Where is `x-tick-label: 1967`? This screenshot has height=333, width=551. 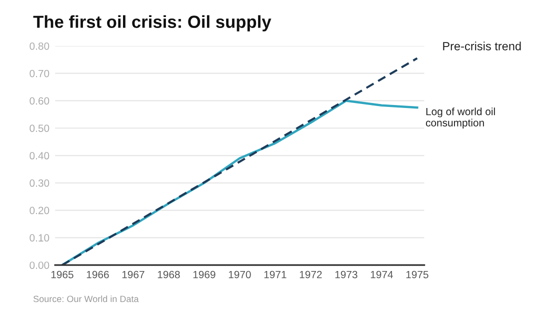 x-tick-label: 1967 is located at coordinates (133, 274).